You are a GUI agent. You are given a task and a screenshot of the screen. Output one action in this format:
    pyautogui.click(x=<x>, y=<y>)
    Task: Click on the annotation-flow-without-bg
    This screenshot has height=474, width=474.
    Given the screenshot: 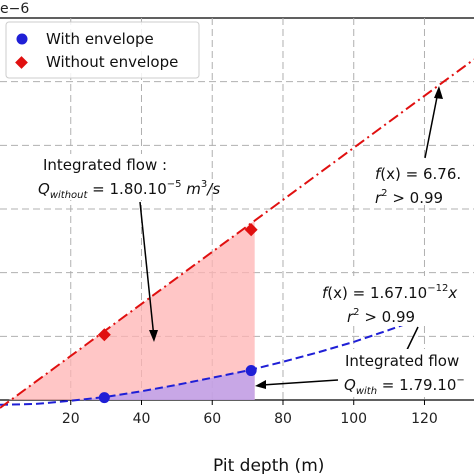 What is the action you would take?
    pyautogui.click(x=118, y=177)
    